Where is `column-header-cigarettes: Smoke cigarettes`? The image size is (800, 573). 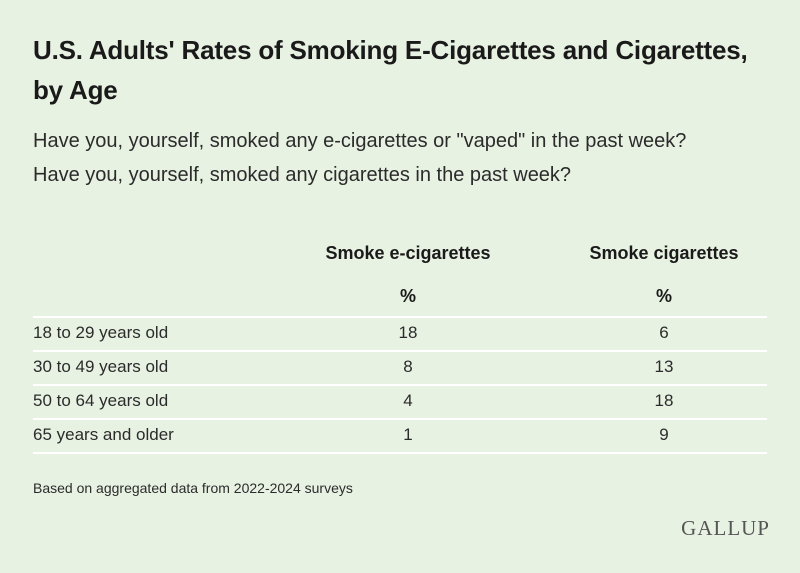
column-header-cigarettes: Smoke cigarettes is located at coordinates (664, 253).